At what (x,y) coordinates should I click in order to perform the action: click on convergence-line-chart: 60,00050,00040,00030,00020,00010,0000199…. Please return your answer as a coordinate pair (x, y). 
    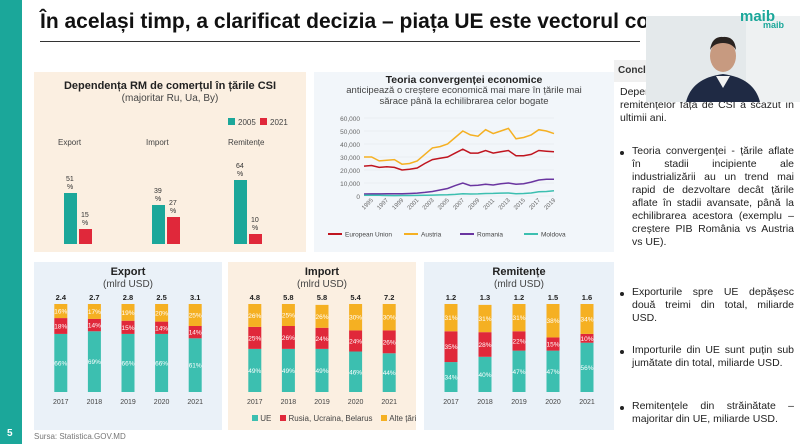
    Looking at the image, I should click on (447, 177).